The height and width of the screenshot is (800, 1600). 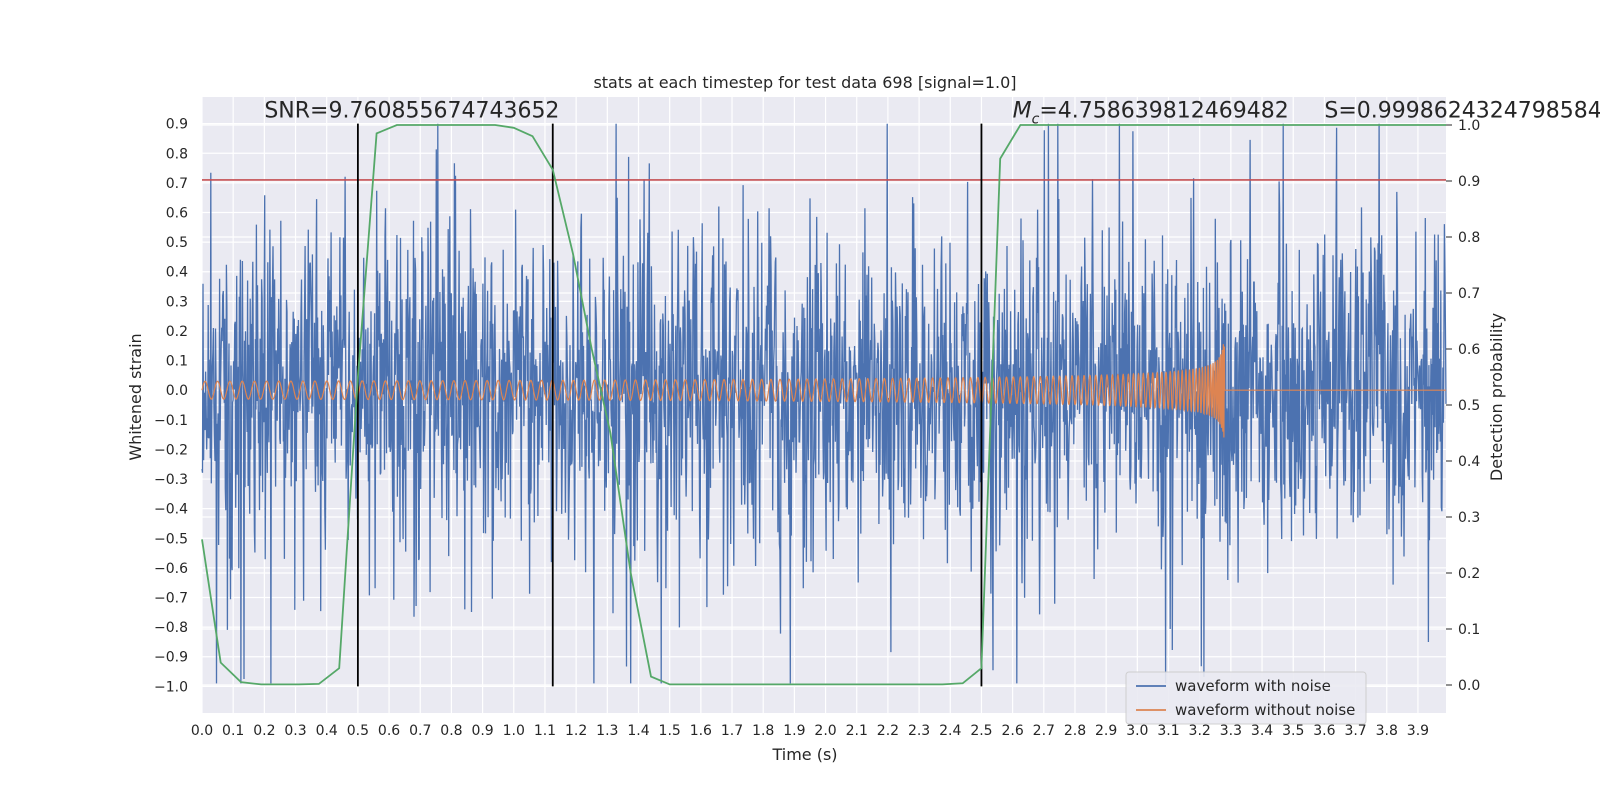 I want to click on y-tick-label: 0.9, so click(x=177, y=125).